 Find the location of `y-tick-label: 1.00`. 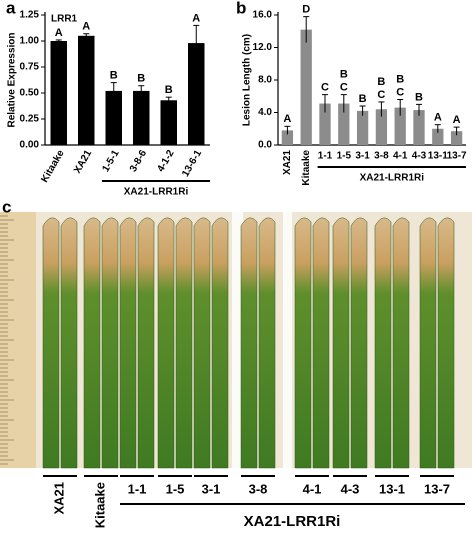

y-tick-label: 1.00 is located at coordinates (30, 41).